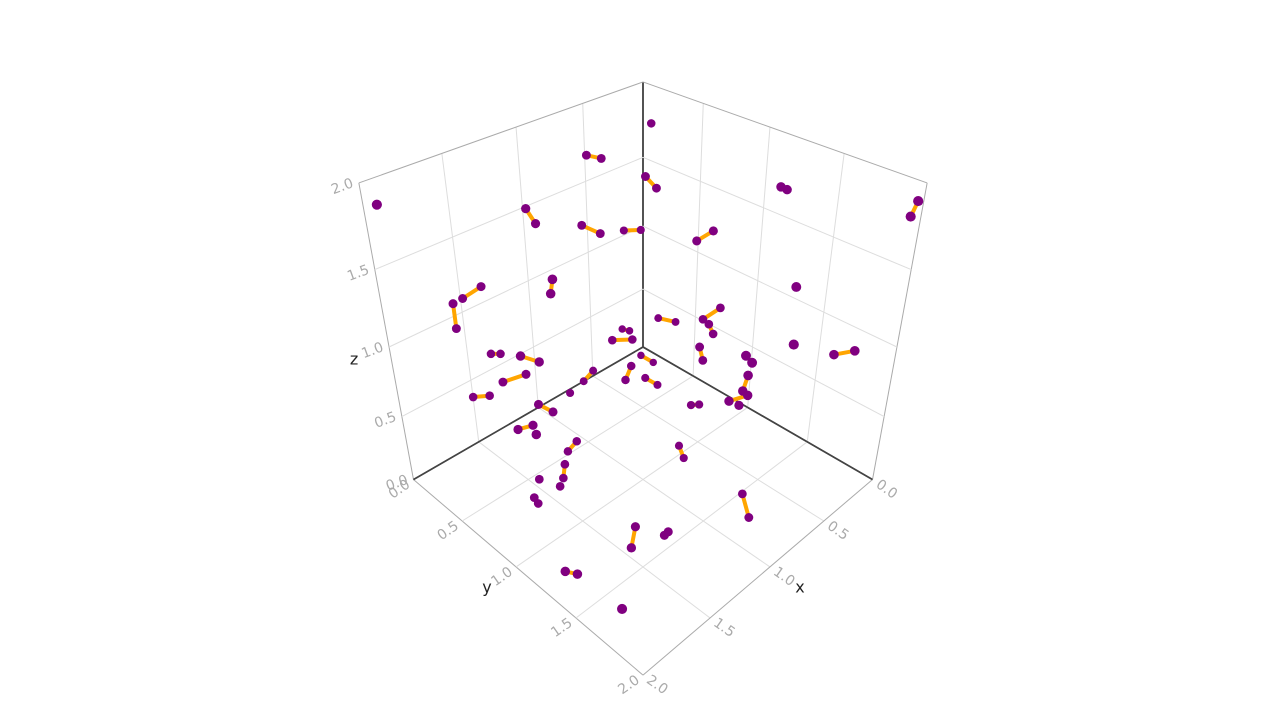 This screenshot has height=724, width=1280. I want to click on z-axis-title: z, so click(354, 359).